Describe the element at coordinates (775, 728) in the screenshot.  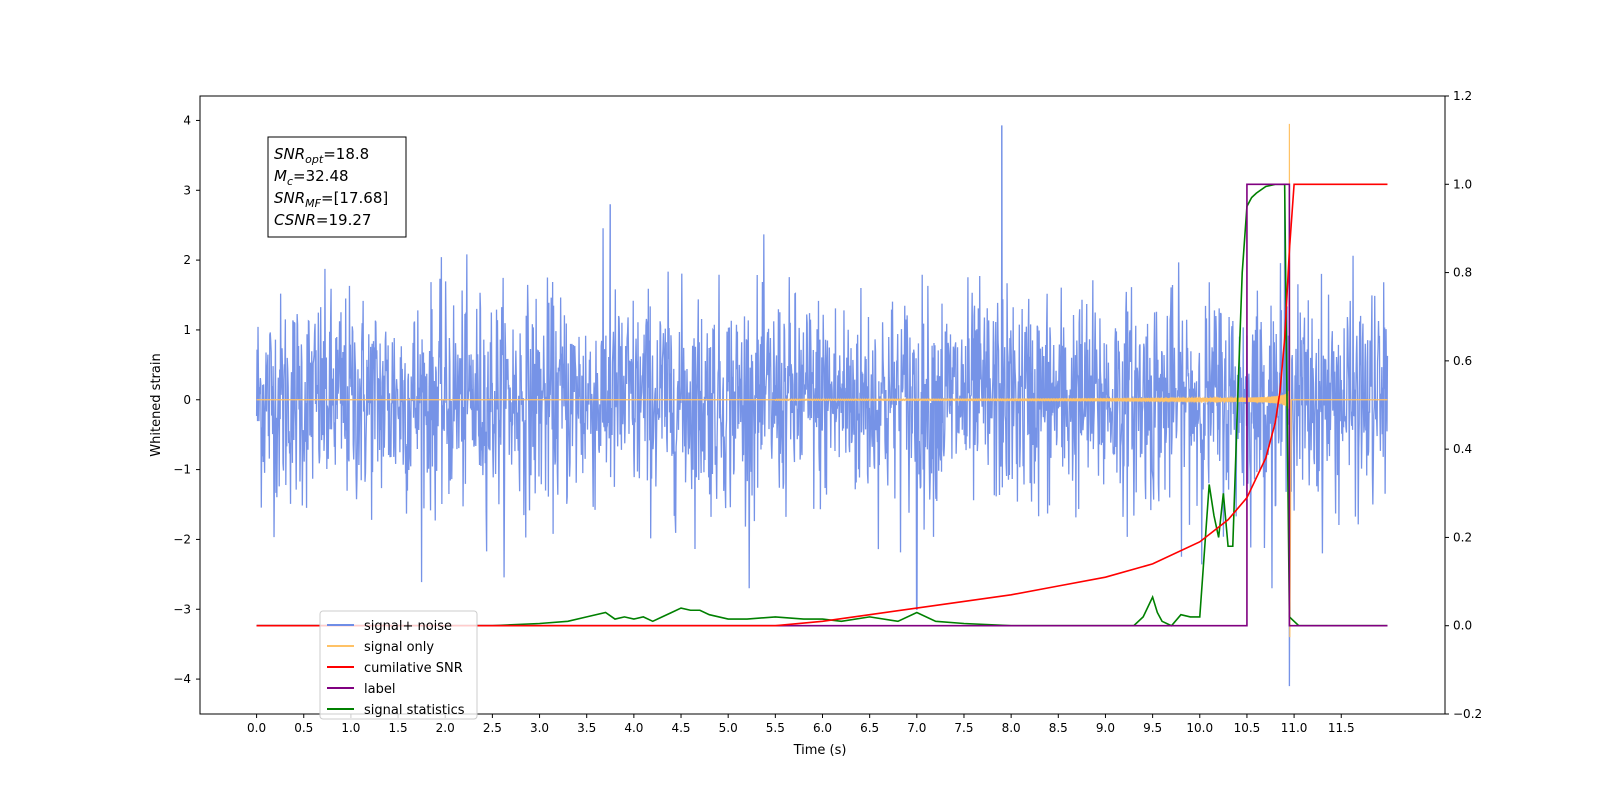
I see `x-tick-label: 5.5` at that location.